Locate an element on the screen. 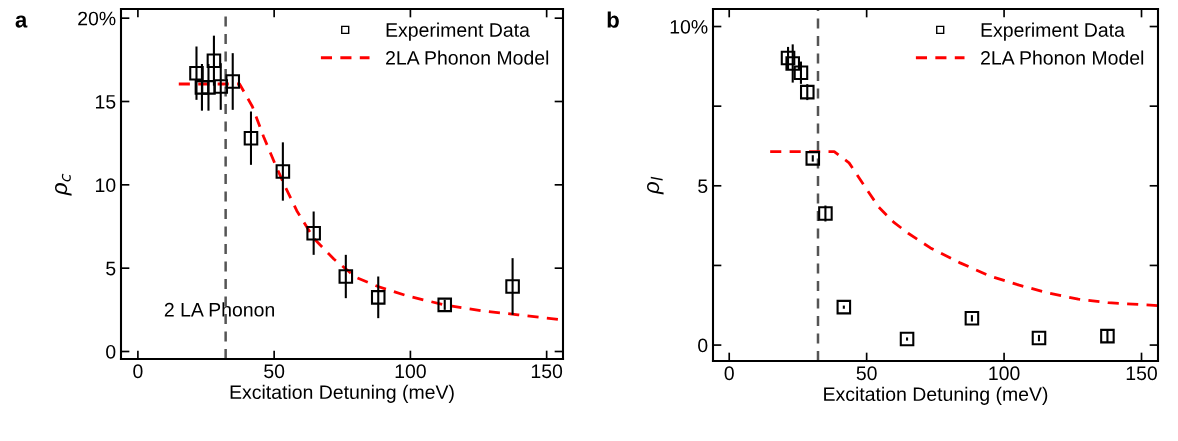 The height and width of the screenshot is (441, 1178). annotation: 2 LA Phonon is located at coordinates (219, 309).